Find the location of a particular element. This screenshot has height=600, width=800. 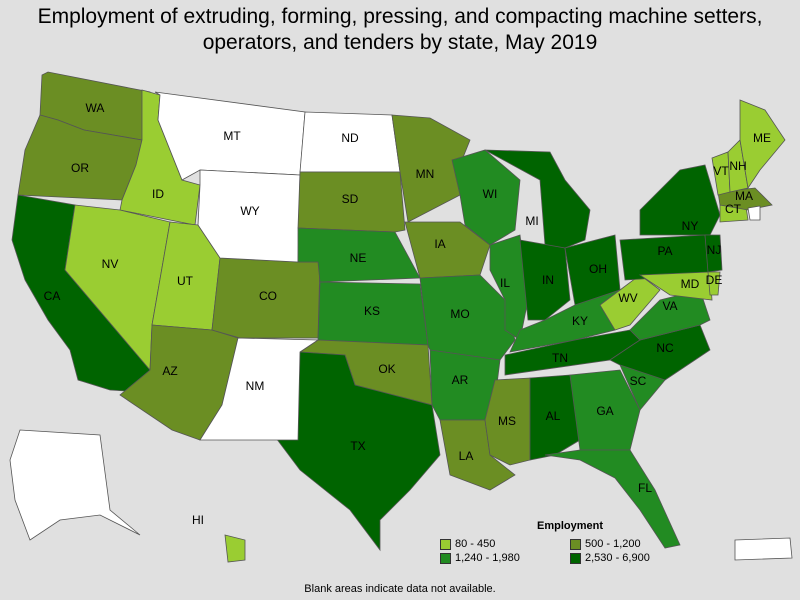

state-label-nc: NC is located at coordinates (665, 348).